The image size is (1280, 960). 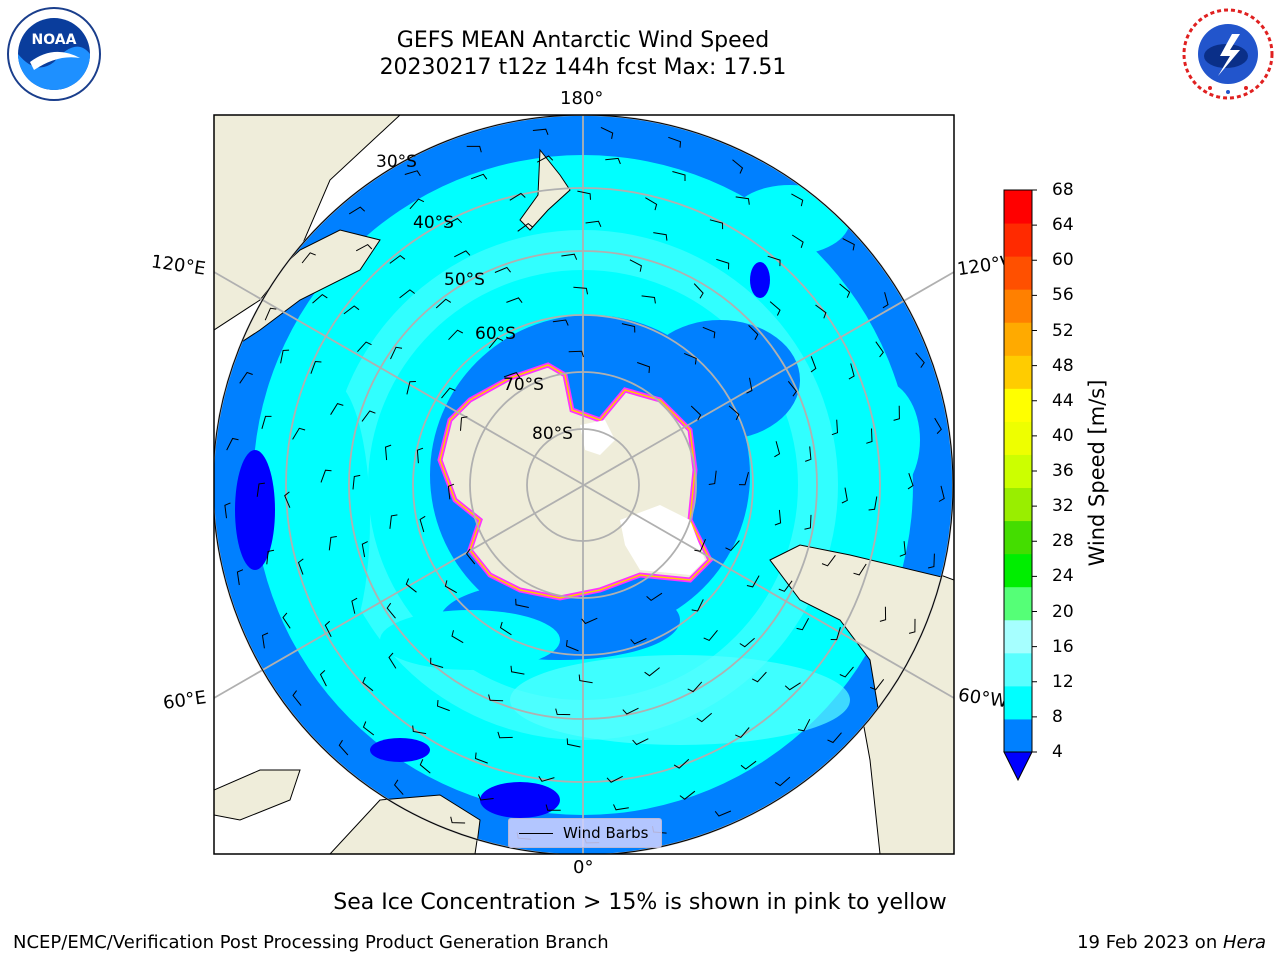 I want to click on colorbar-tick-label: 36, so click(x=1063, y=471).